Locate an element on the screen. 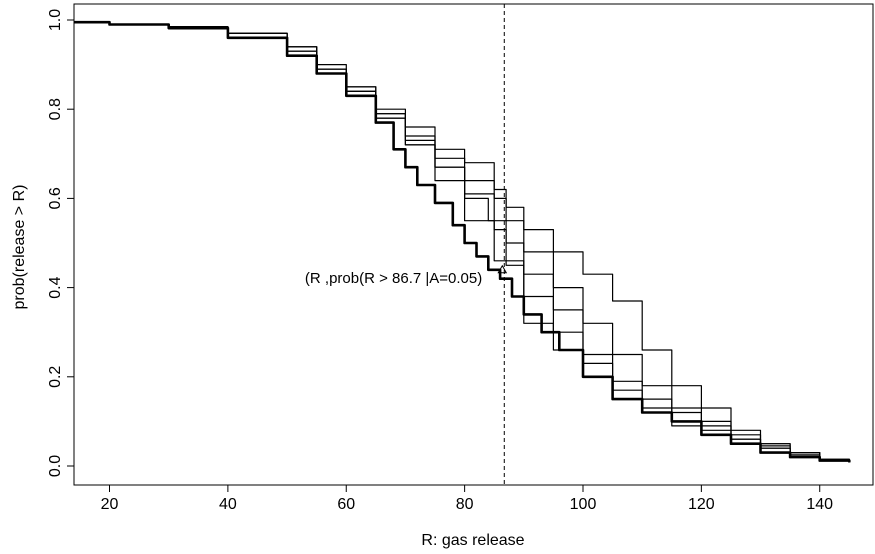 This screenshot has width=875, height=554. y-tick-label: 0.0 is located at coordinates (55, 466).